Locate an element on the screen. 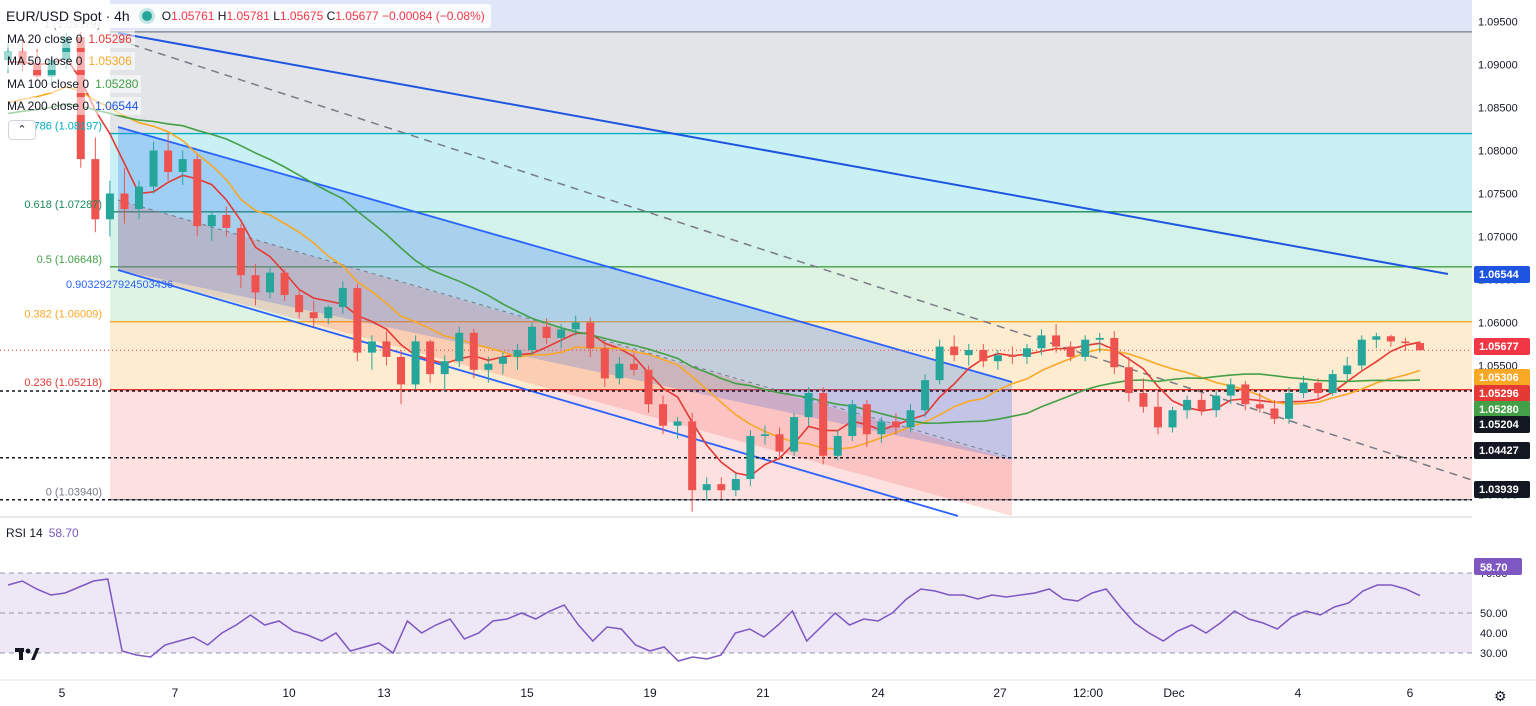 This screenshot has height=706, width=1536. high-value: 1.05781 is located at coordinates (248, 16).